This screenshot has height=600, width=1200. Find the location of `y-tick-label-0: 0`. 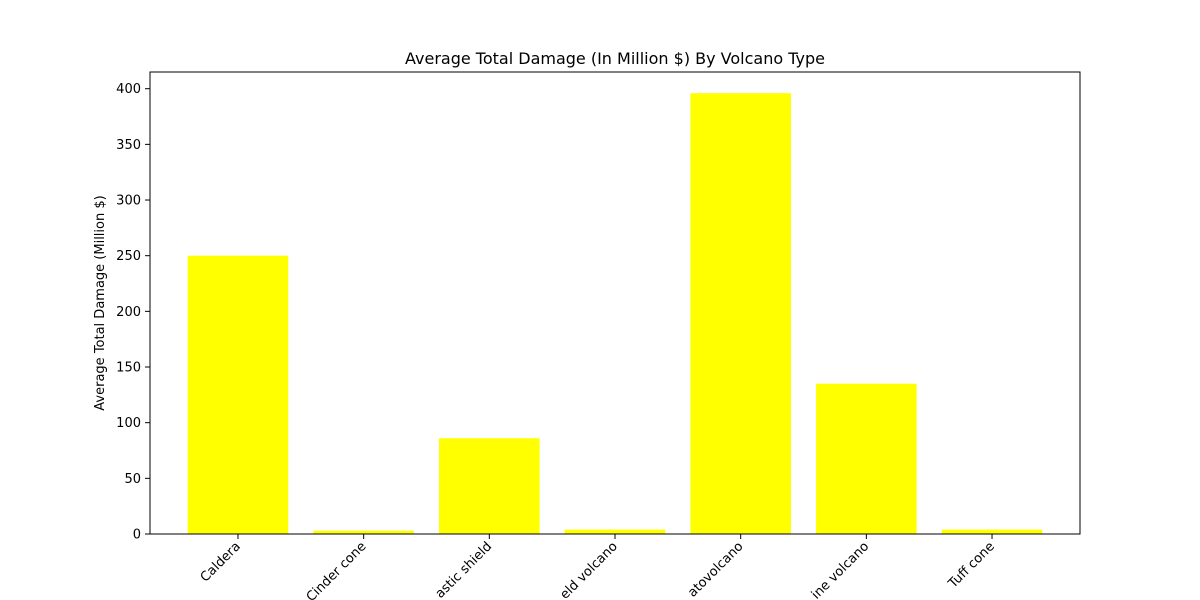

y-tick-label-0: 0 is located at coordinates (137, 535).